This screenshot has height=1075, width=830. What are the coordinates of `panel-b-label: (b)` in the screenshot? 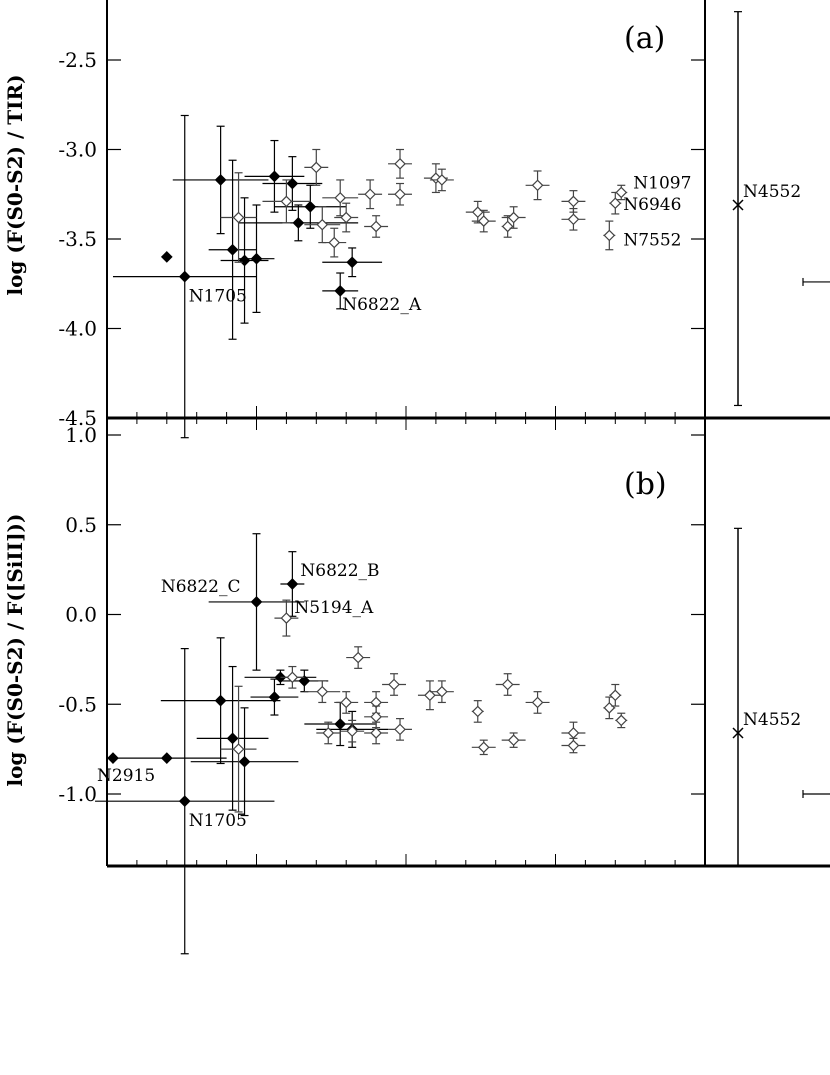 It's located at (645, 484).